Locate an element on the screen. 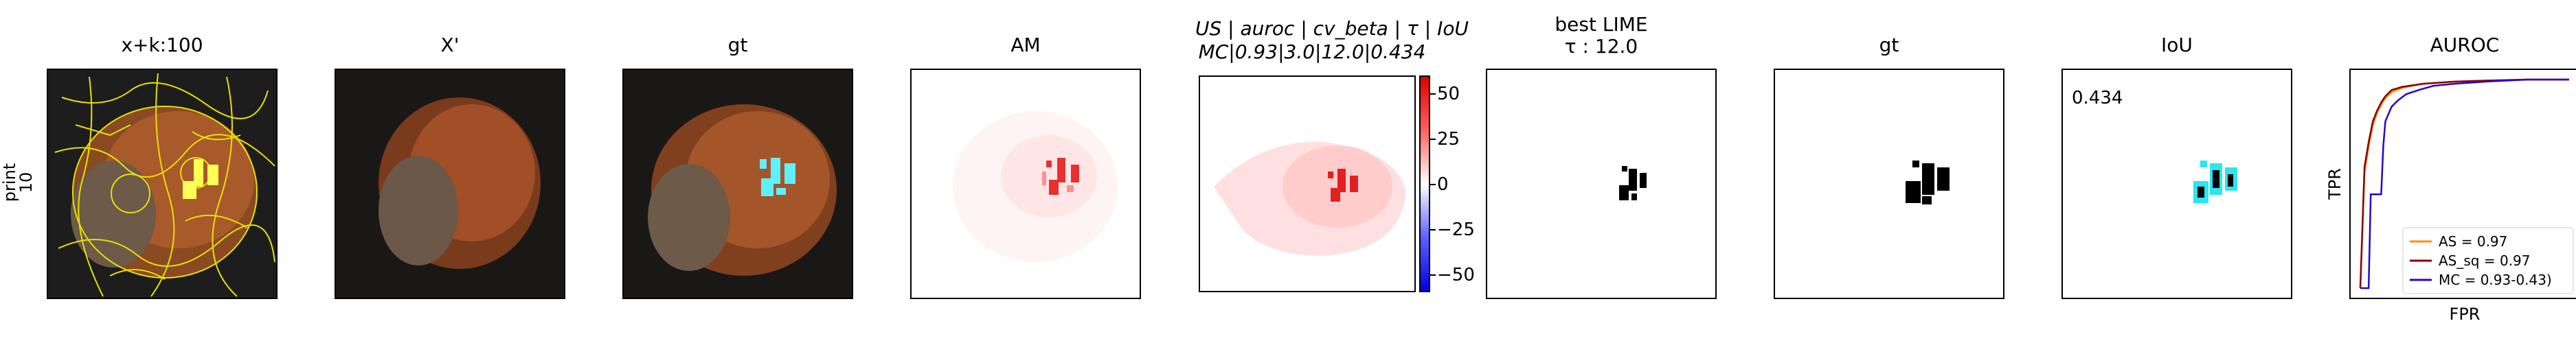 Image resolution: width=2576 pixels, height=343 pixels. panel-title-am: AM is located at coordinates (1025, 45).